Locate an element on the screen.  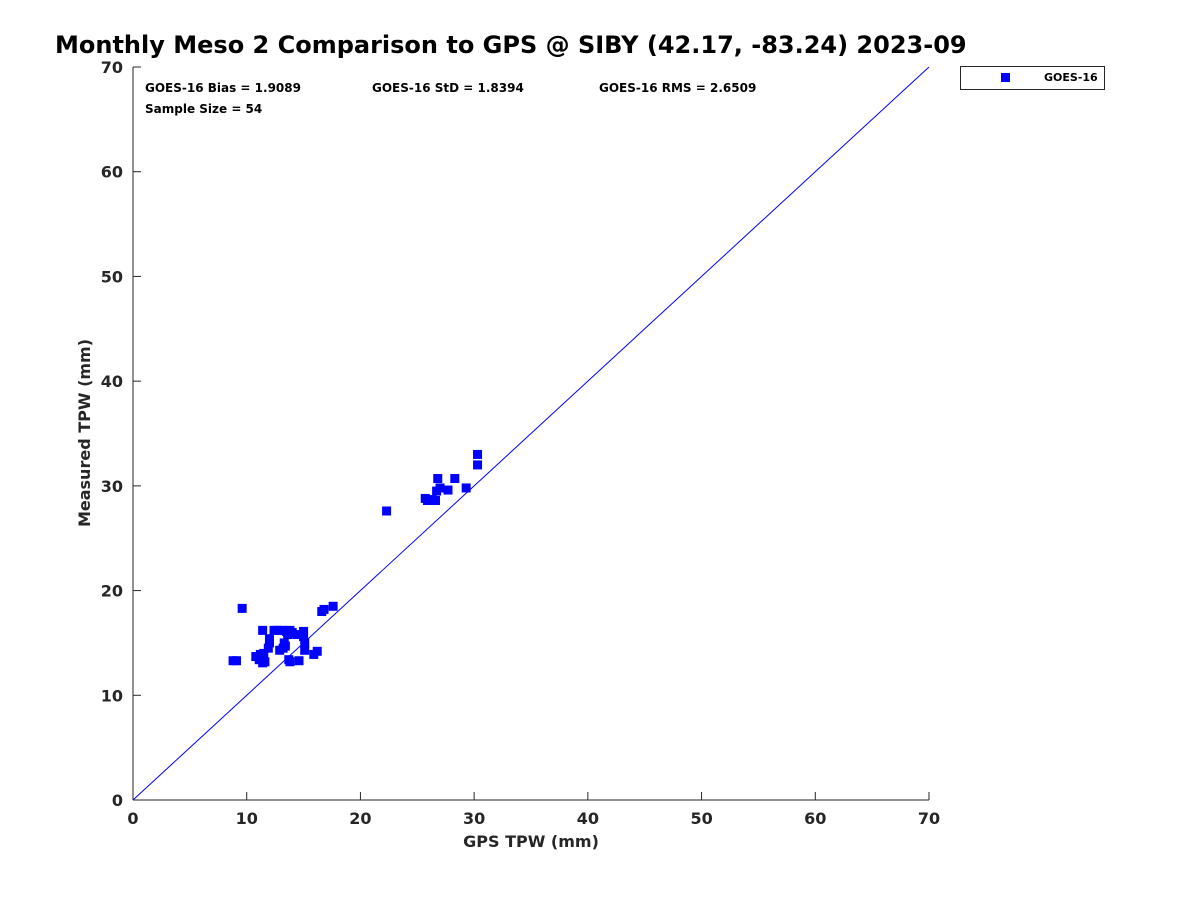
y-tick-label: 30 is located at coordinates (112, 486).